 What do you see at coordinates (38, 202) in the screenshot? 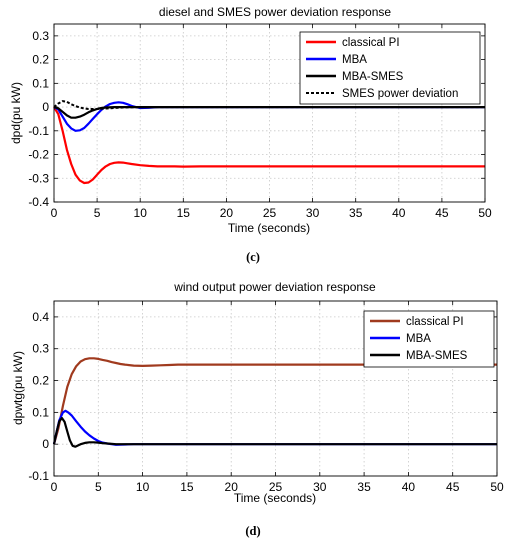
I see `y-tick-label: -0.4` at bounding box center [38, 202].